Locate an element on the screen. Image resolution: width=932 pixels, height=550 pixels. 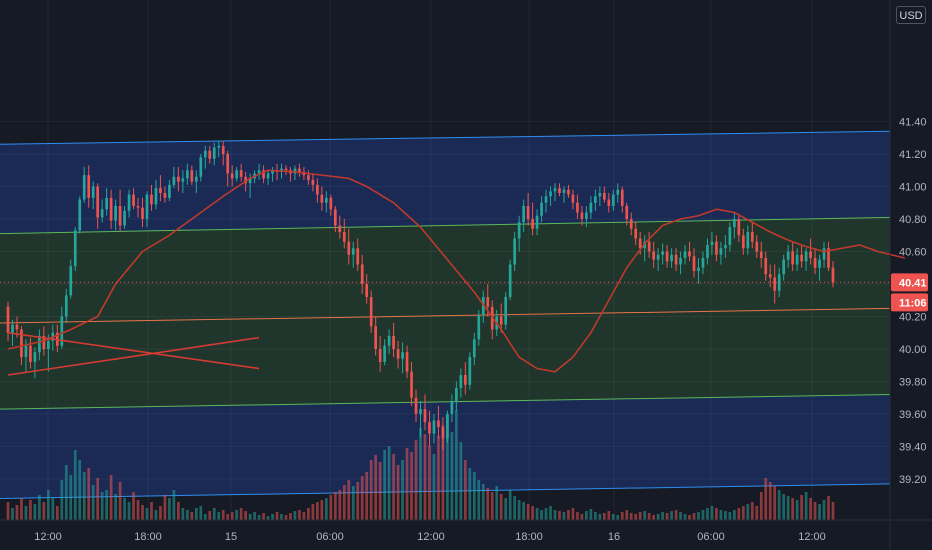
y-tick-label: 40.00 is located at coordinates (913, 350).